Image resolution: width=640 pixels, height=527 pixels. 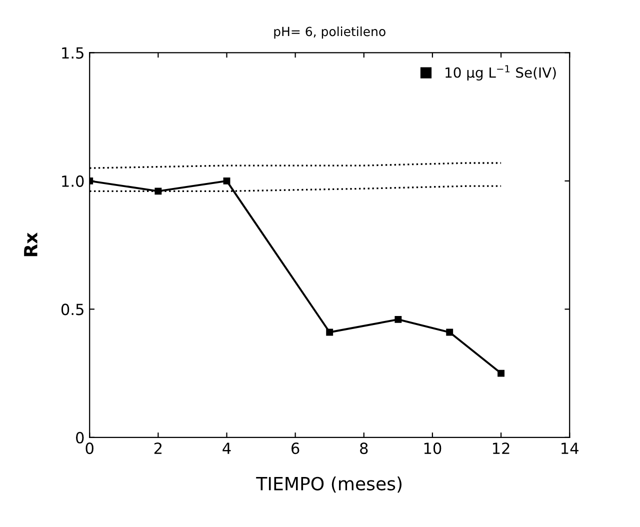 I want to click on y-axis-title: Rx, so click(x=31, y=244).